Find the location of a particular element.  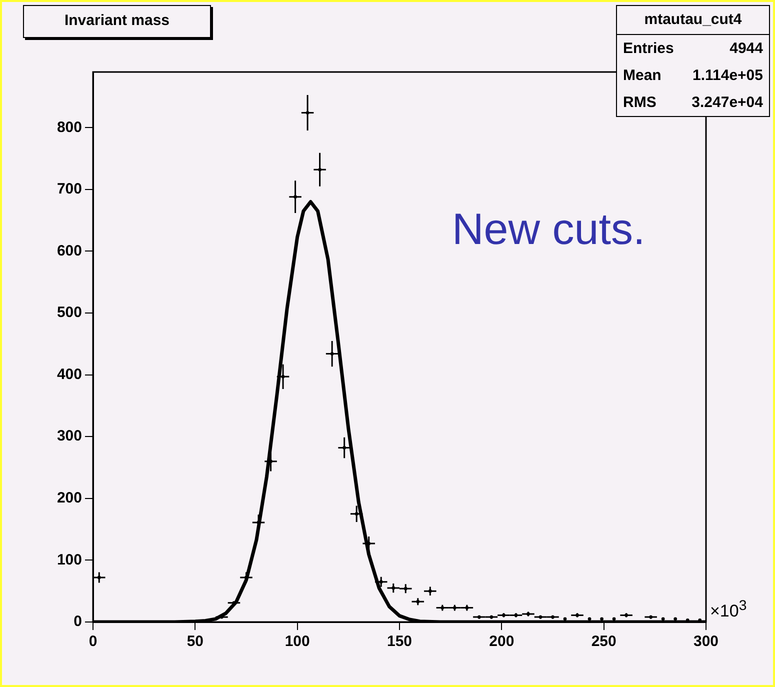

text: Entries 4944 is located at coordinates (693, 48).